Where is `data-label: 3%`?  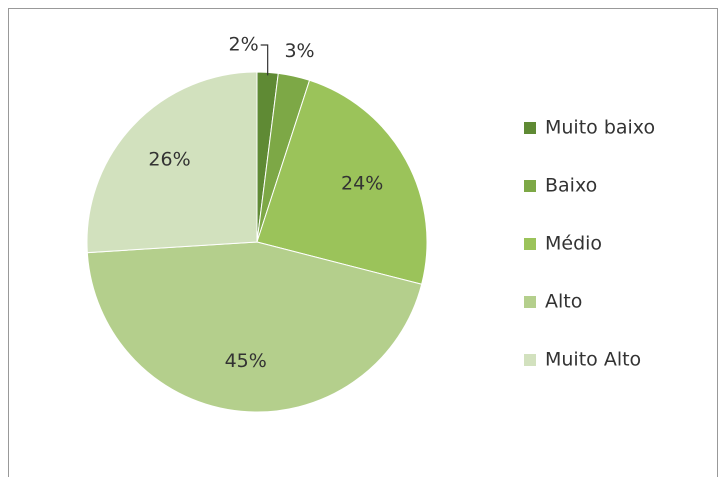 data-label: 3% is located at coordinates (299, 51).